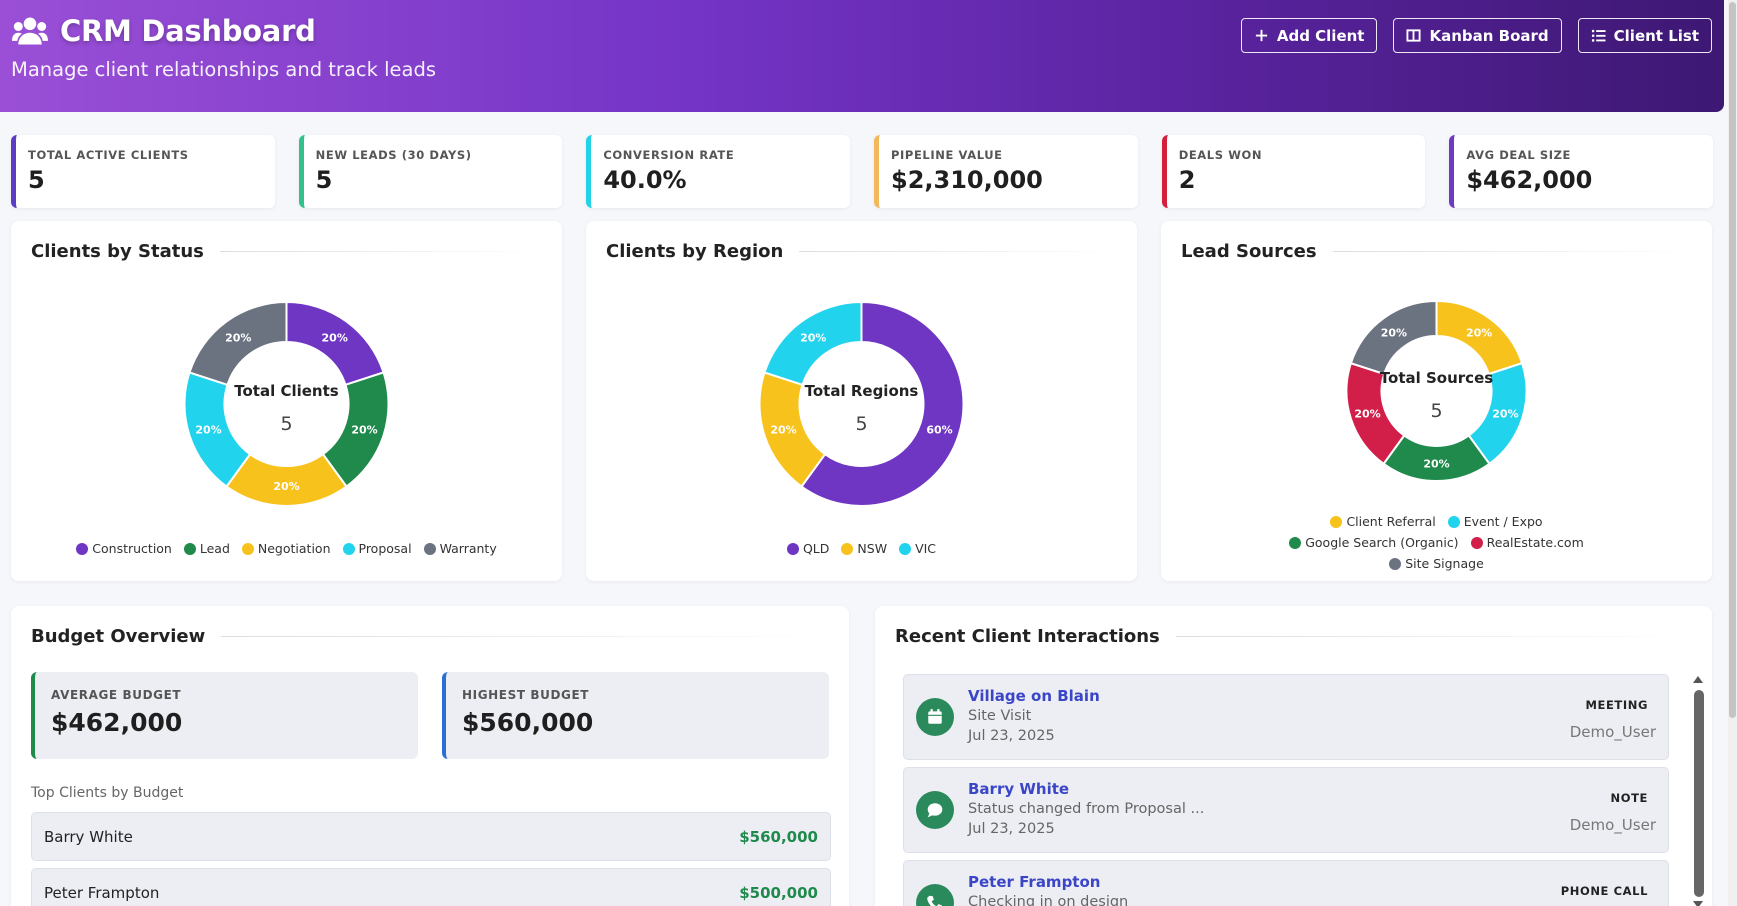  Describe the element at coordinates (1034, 696) in the screenshot. I see `interaction-client-link: Village on Blain` at that location.